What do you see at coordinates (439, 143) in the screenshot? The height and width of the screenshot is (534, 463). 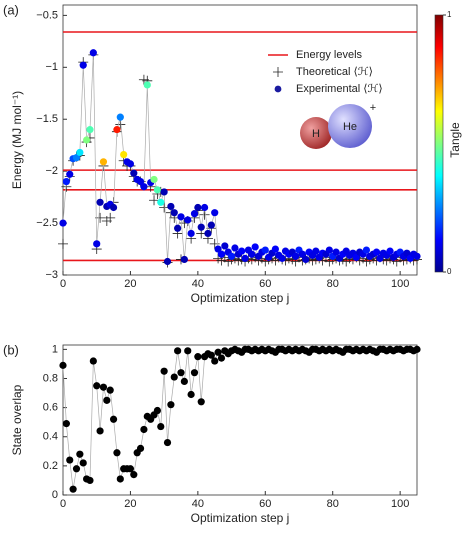 I see `colorbar` at bounding box center [439, 143].